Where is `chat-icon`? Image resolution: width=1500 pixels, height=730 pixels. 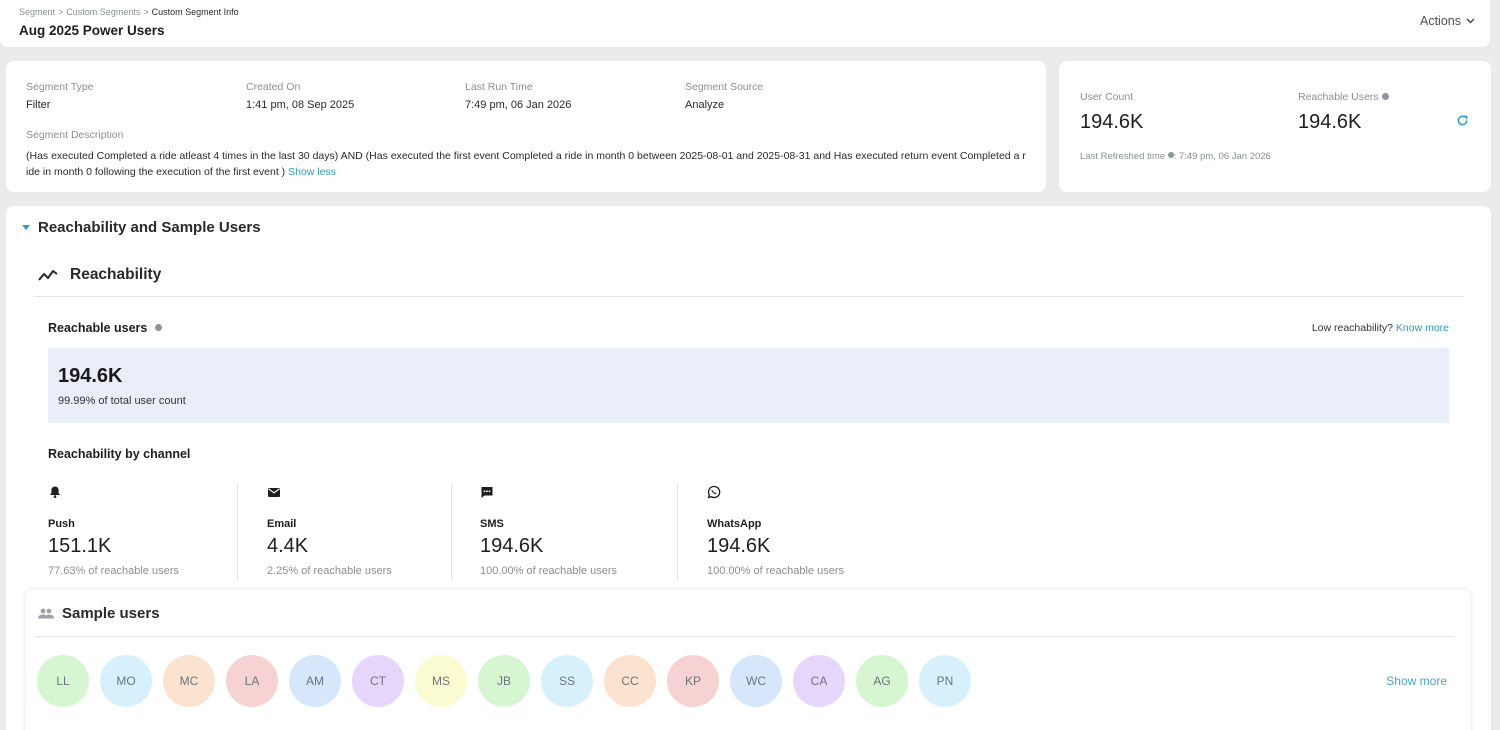 chat-icon is located at coordinates (487, 492).